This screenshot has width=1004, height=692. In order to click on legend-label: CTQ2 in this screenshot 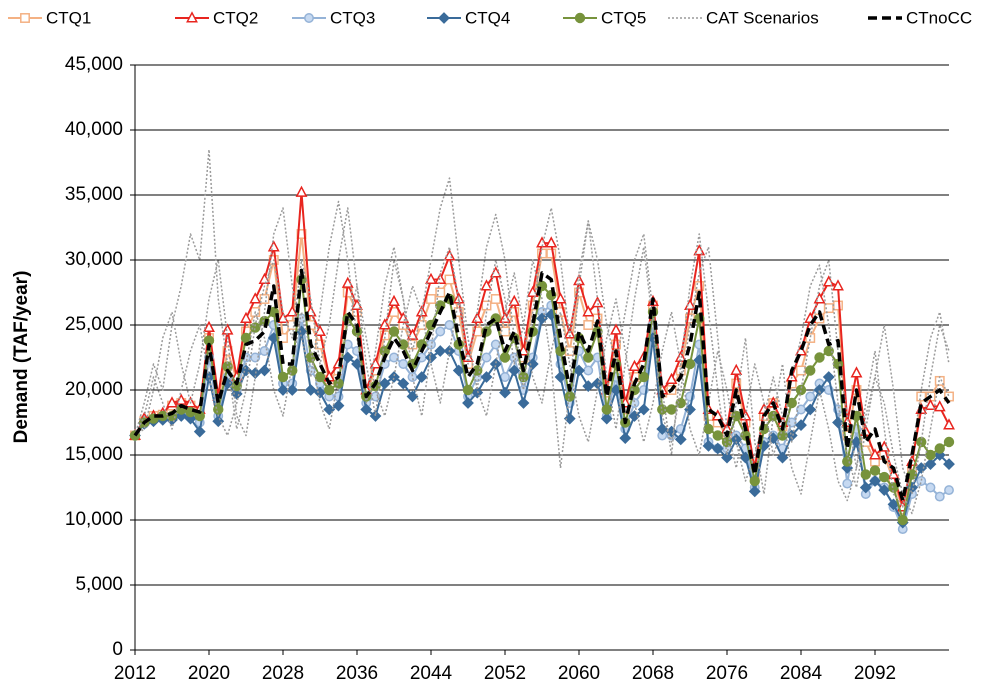, I will do `click(235, 17)`.